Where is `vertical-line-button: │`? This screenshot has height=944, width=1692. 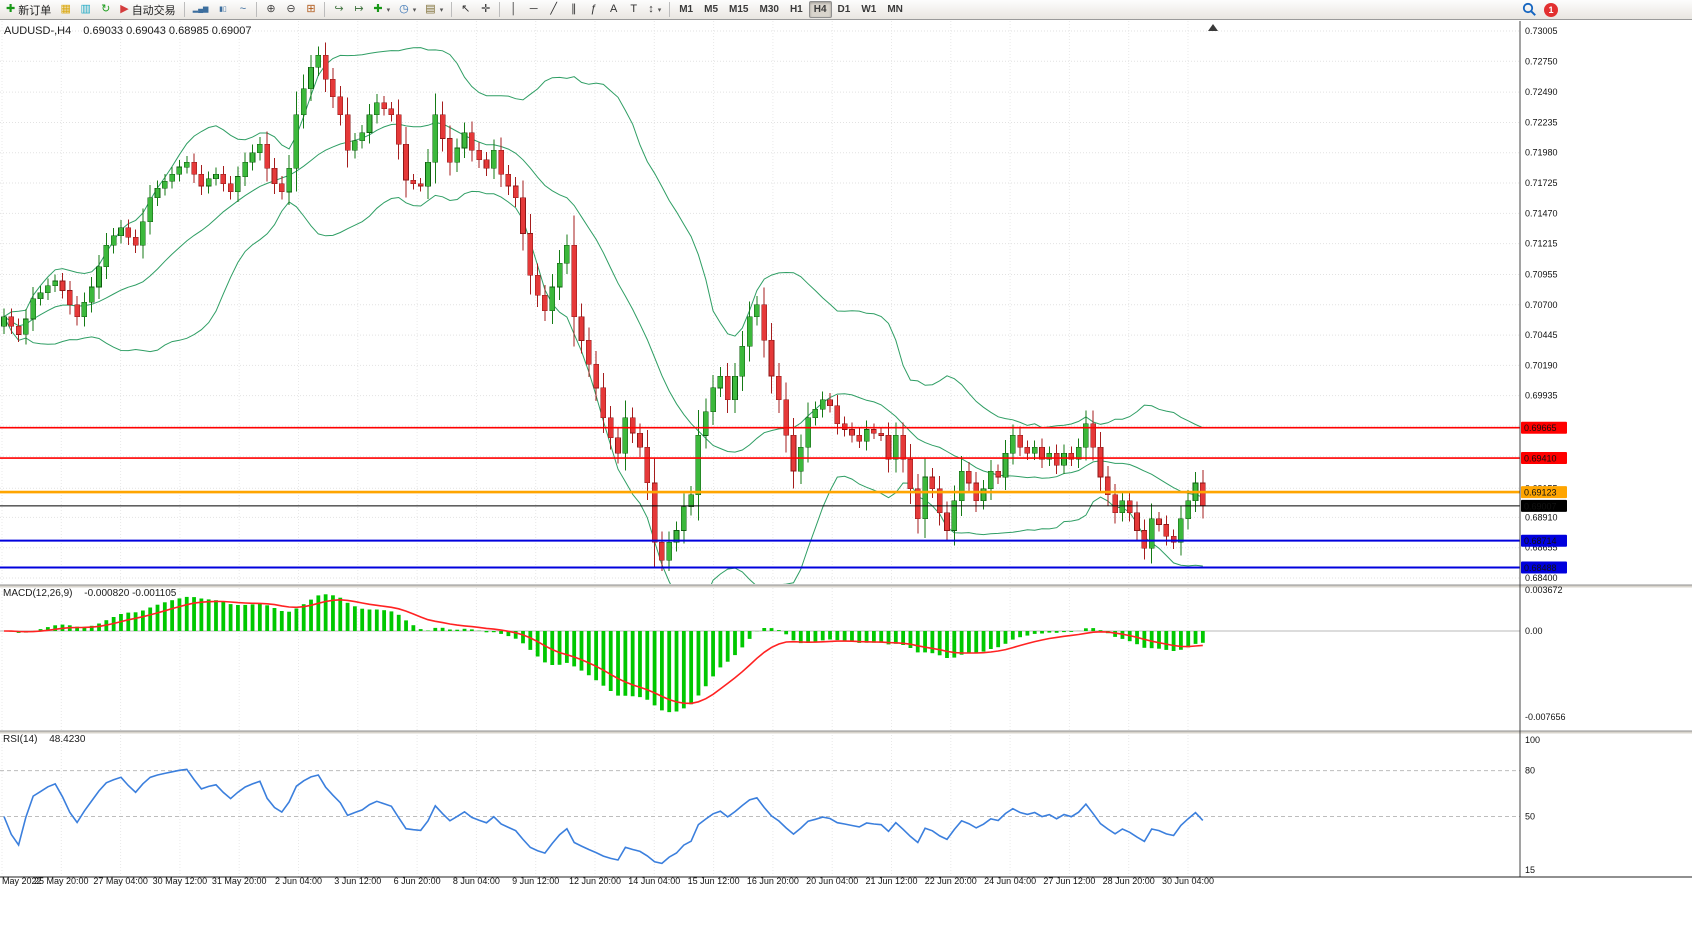 vertical-line-button: │ is located at coordinates (513, 9).